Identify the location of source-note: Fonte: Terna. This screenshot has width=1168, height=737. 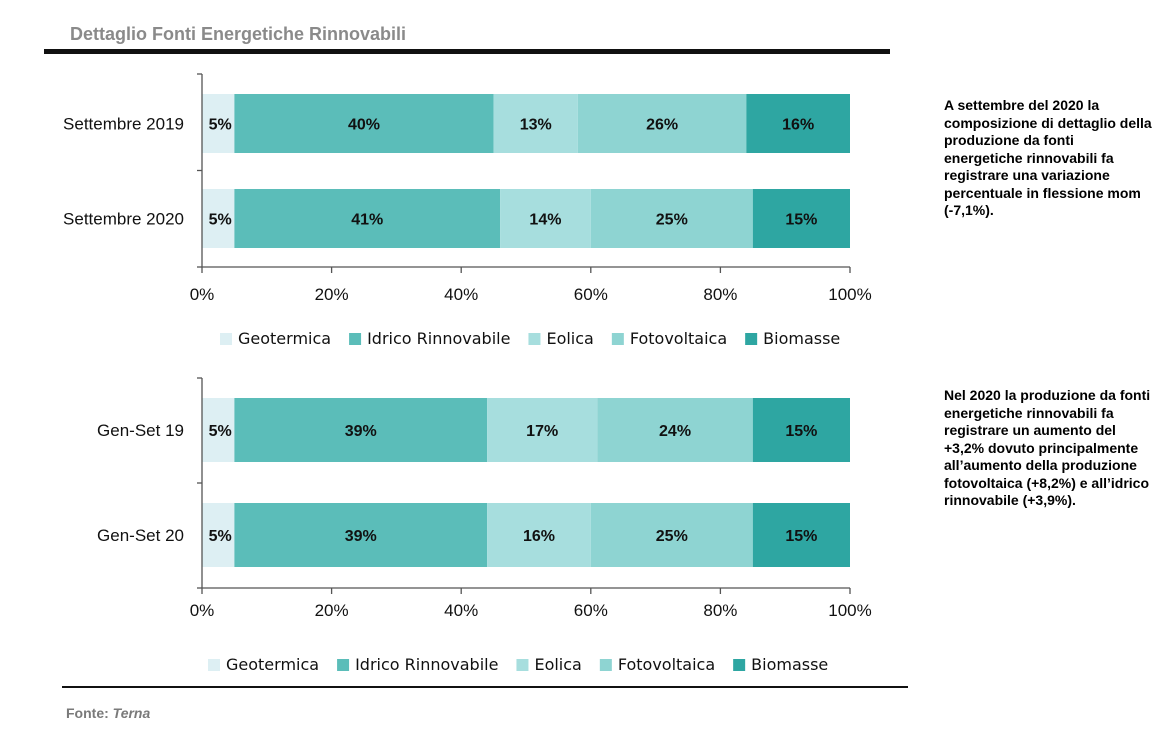
(108, 713).